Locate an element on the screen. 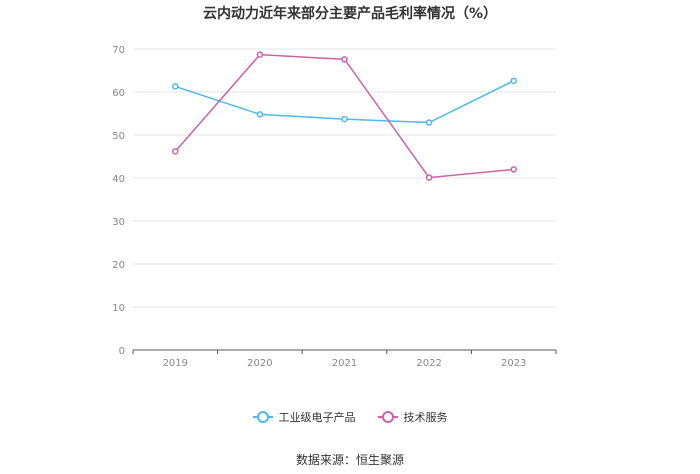  legend: 工业级电子产品 技术服务 is located at coordinates (350, 417).